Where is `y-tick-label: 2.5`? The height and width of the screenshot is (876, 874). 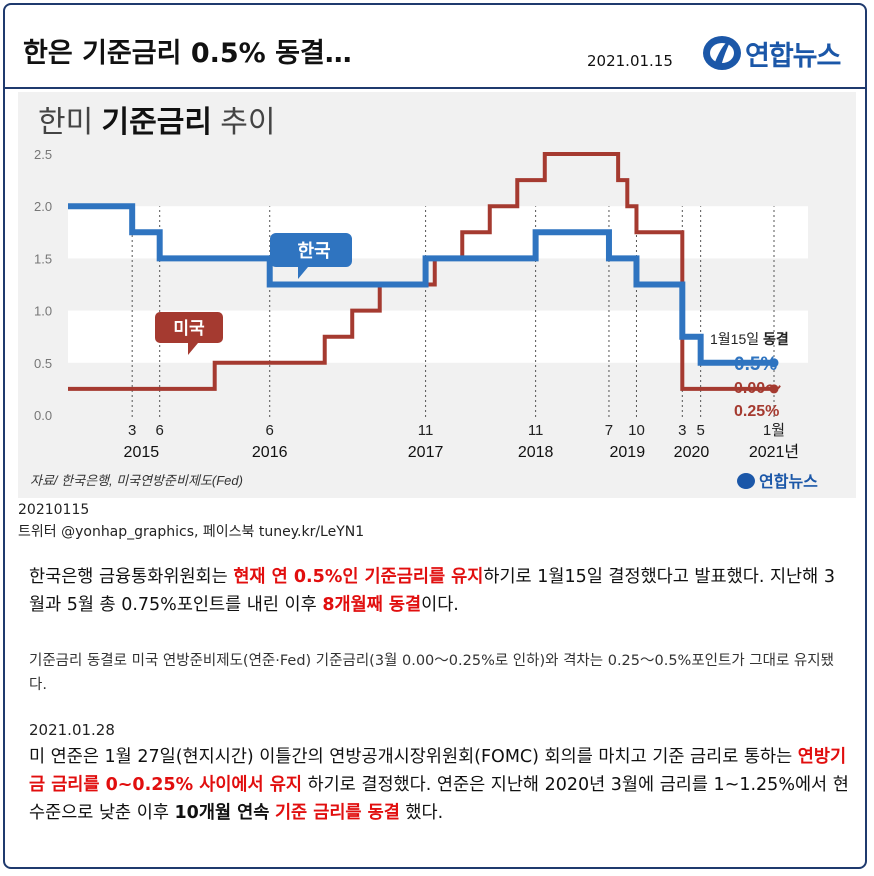
y-tick-label: 2.5 is located at coordinates (43, 154).